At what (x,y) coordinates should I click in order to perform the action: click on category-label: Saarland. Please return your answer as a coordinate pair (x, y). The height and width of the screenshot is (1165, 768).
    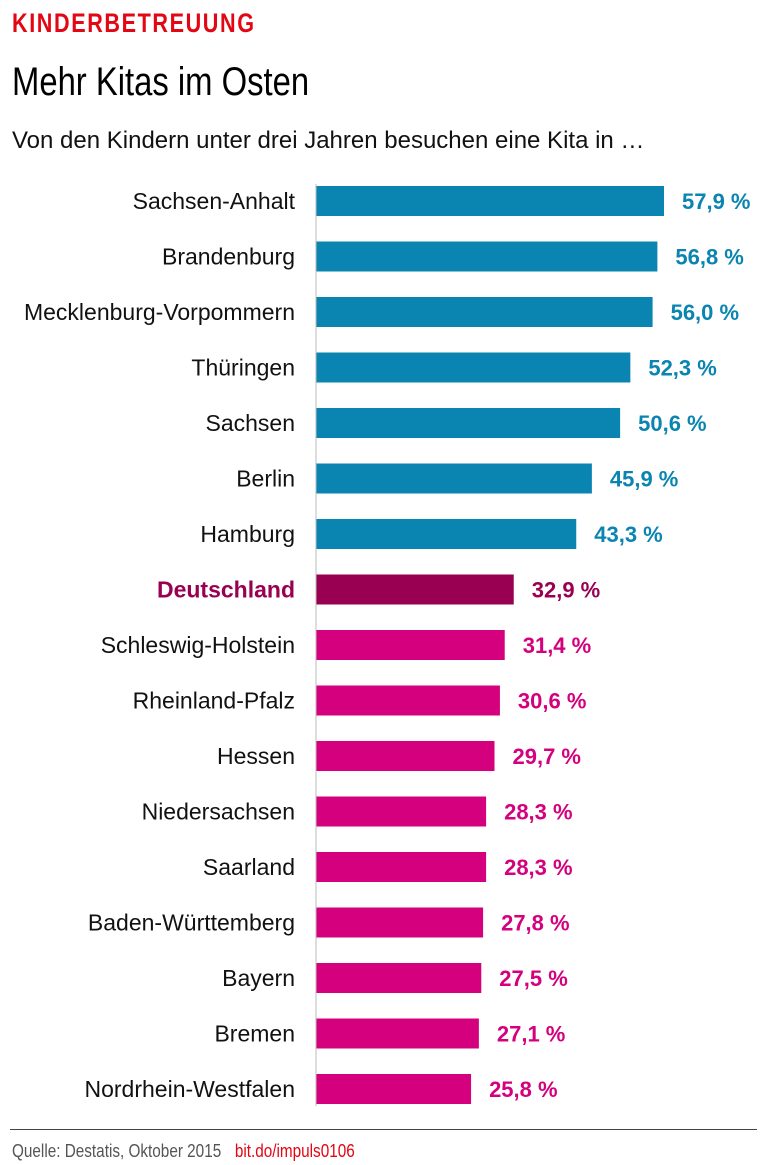
    Looking at the image, I should click on (249, 867).